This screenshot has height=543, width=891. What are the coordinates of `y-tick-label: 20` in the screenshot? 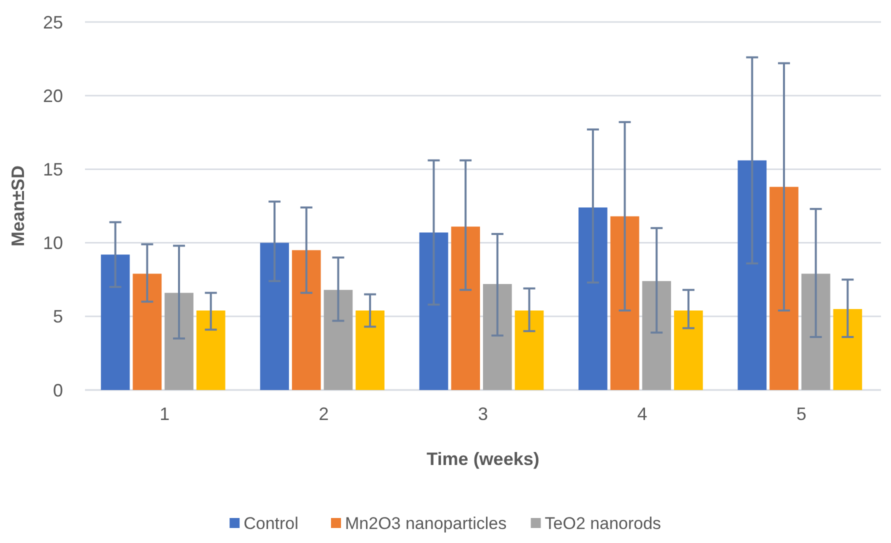 It's located at (52, 96).